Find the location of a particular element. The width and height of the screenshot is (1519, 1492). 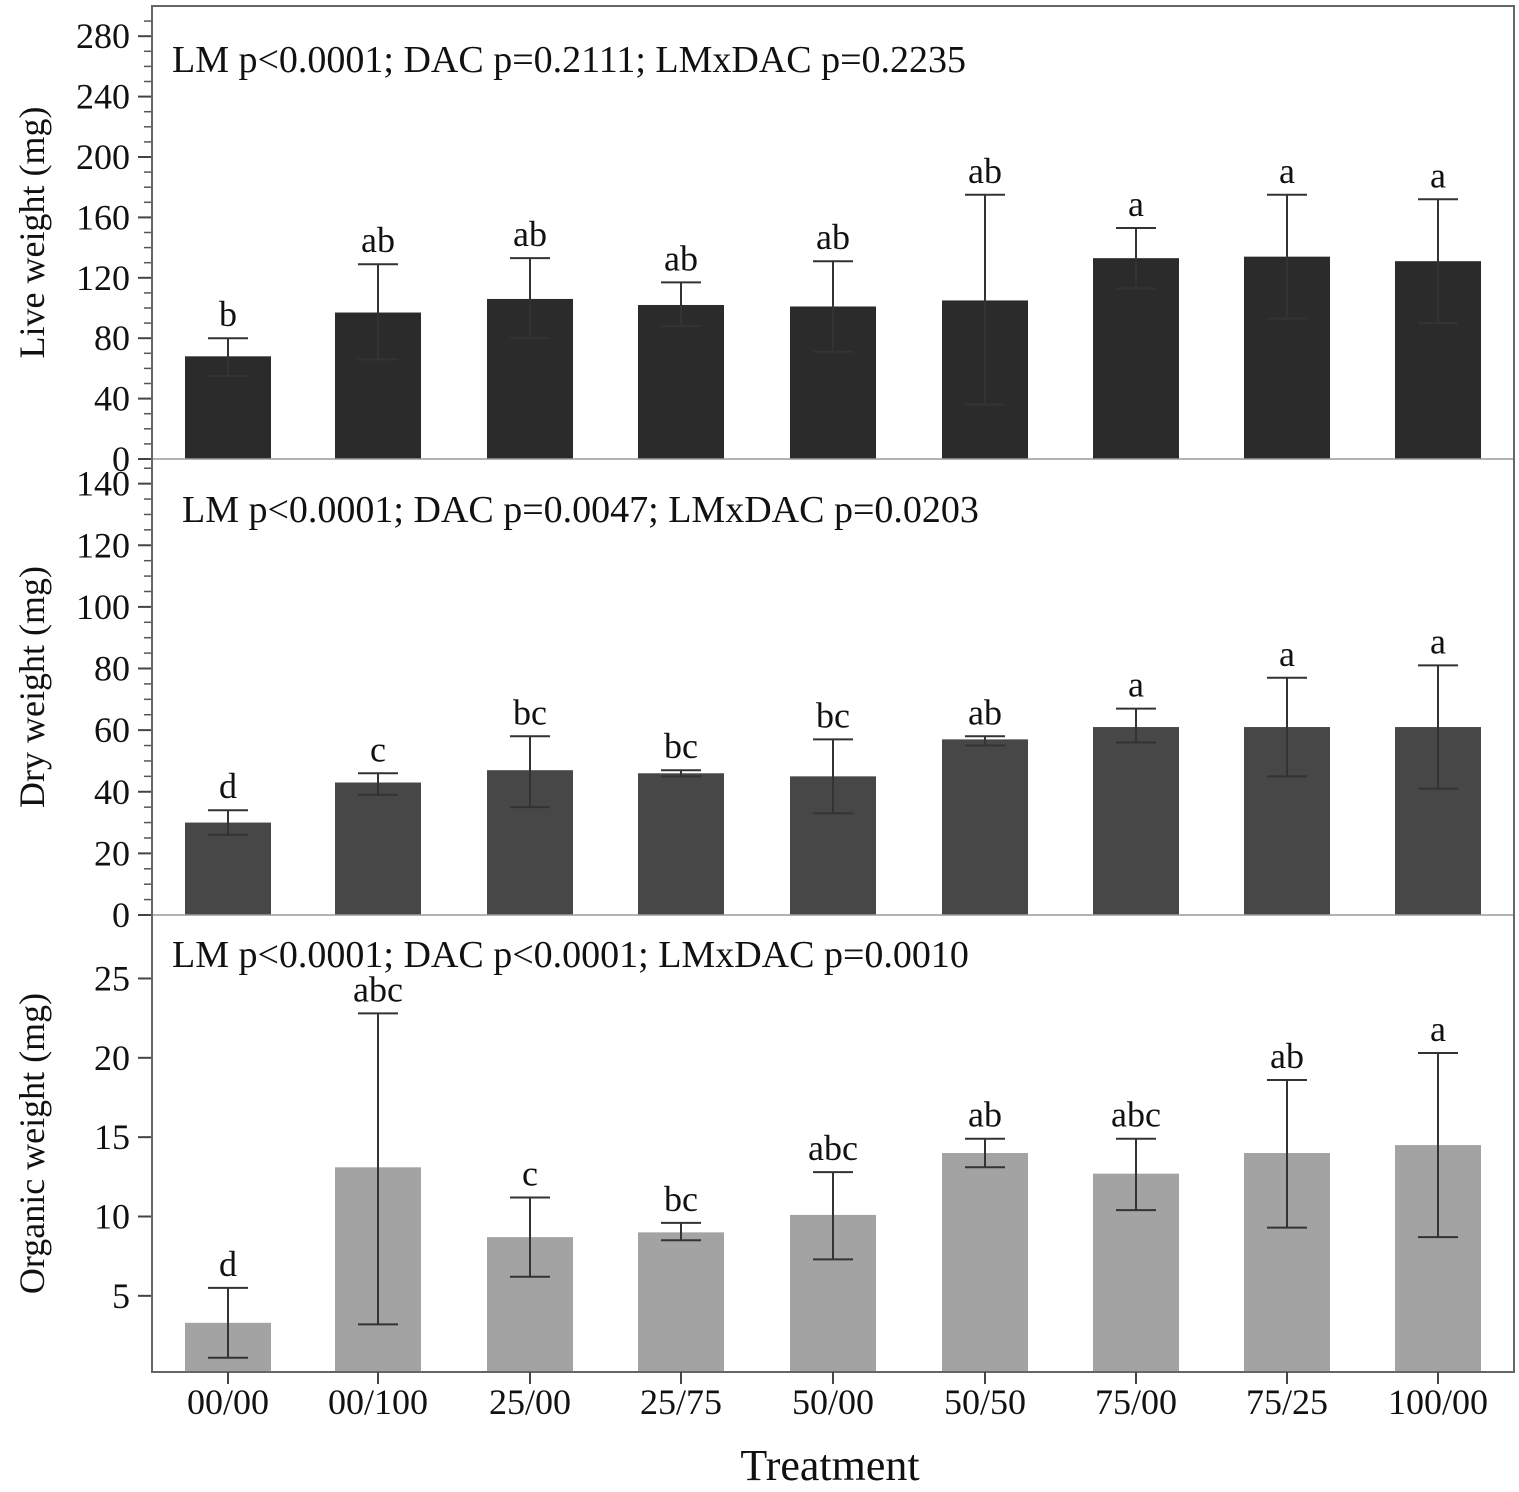

y-tick-label: 25 is located at coordinates (112, 978).